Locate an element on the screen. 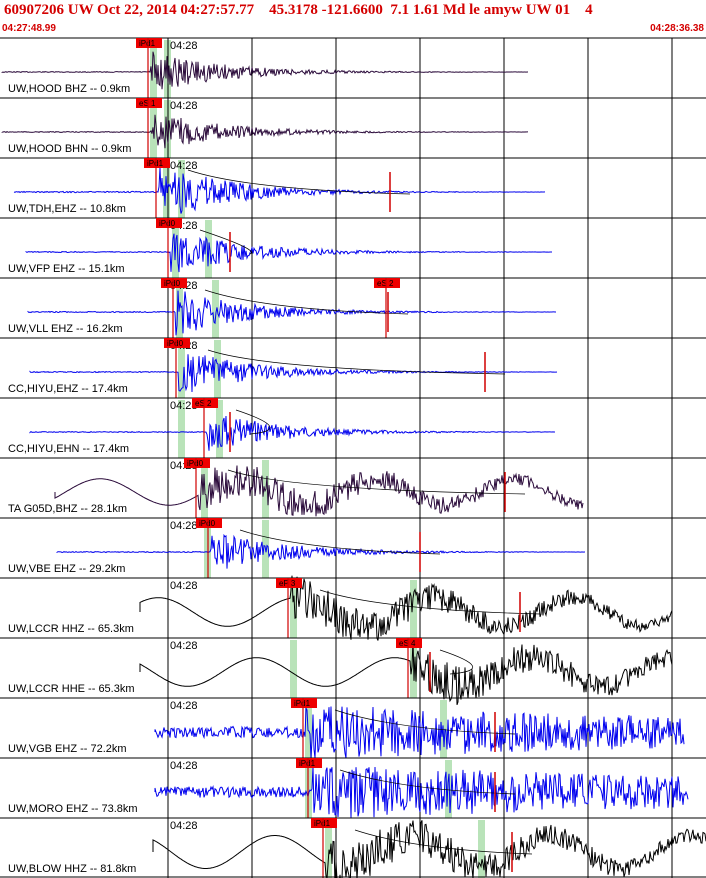 Image resolution: width=706 pixels, height=878 pixels. trace-panel: 04:28 iPd1 UW,BLOW HHZ -- 81.8km is located at coordinates (353, 847).